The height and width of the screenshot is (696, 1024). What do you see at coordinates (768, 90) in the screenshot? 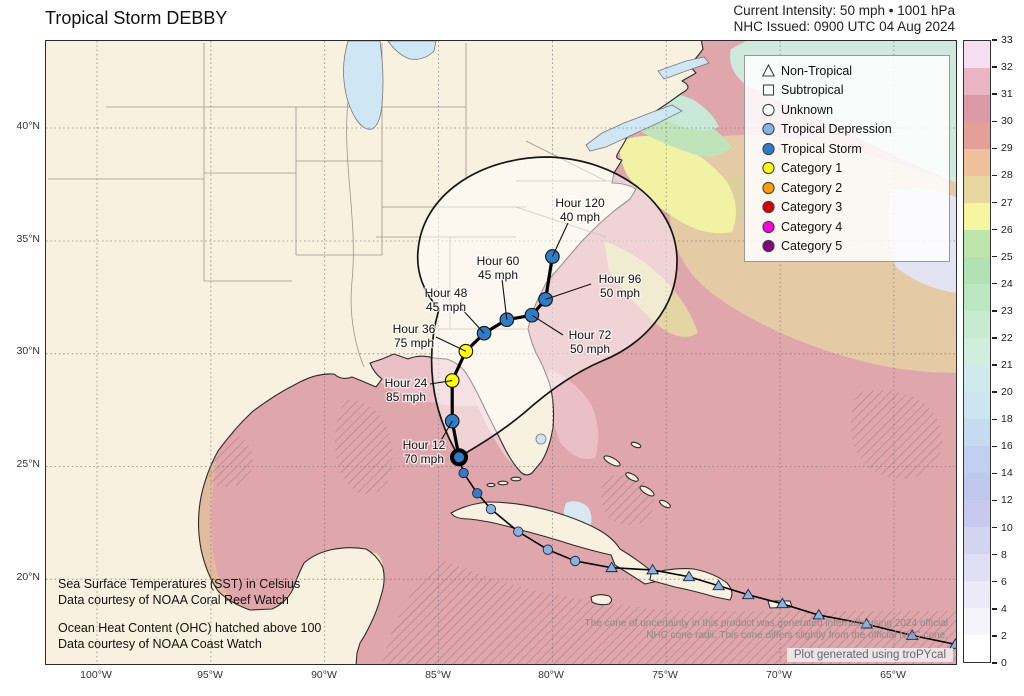
I see `square-marker-icon` at bounding box center [768, 90].